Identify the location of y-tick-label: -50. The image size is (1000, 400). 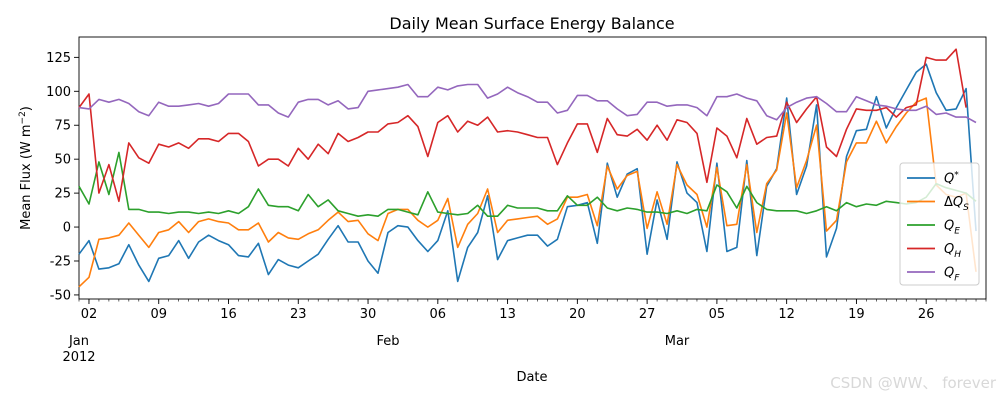
(60, 295).